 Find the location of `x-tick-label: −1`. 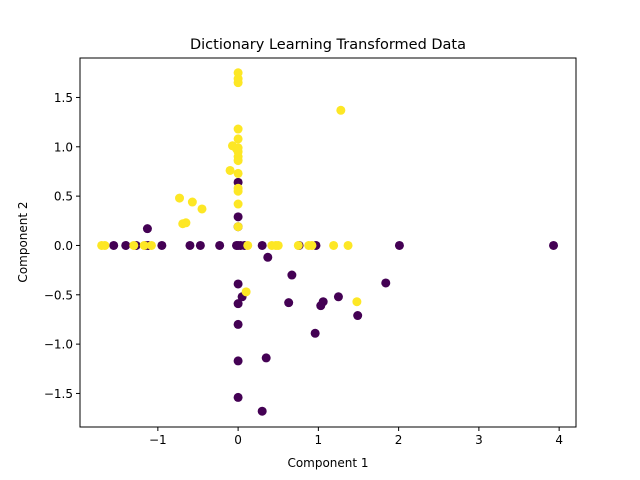

x-tick-label: −1 is located at coordinates (158, 440).